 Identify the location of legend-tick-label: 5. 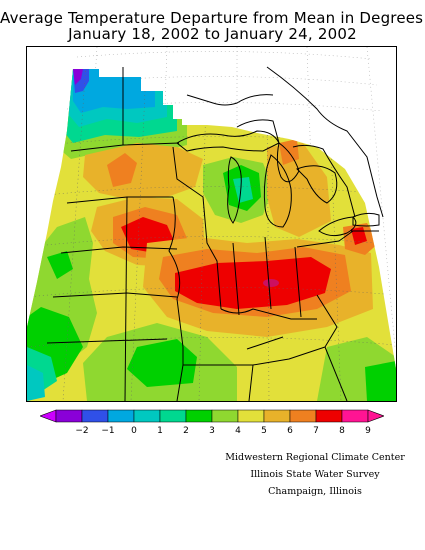
(264, 431).